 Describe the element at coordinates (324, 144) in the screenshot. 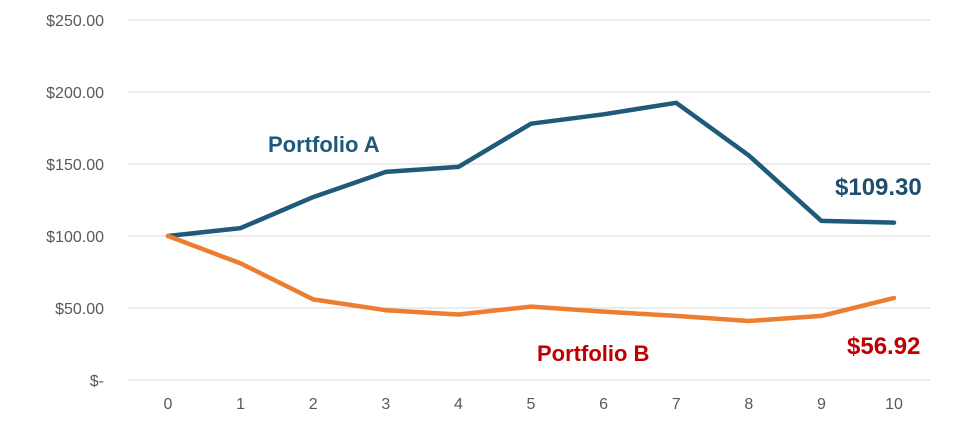

I see `series-a-name-label: Portfolio A` at that location.